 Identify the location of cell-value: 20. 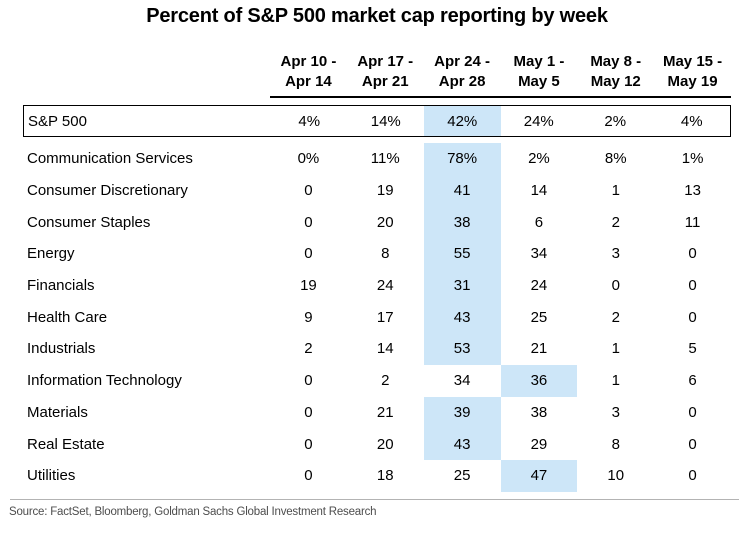
(385, 222).